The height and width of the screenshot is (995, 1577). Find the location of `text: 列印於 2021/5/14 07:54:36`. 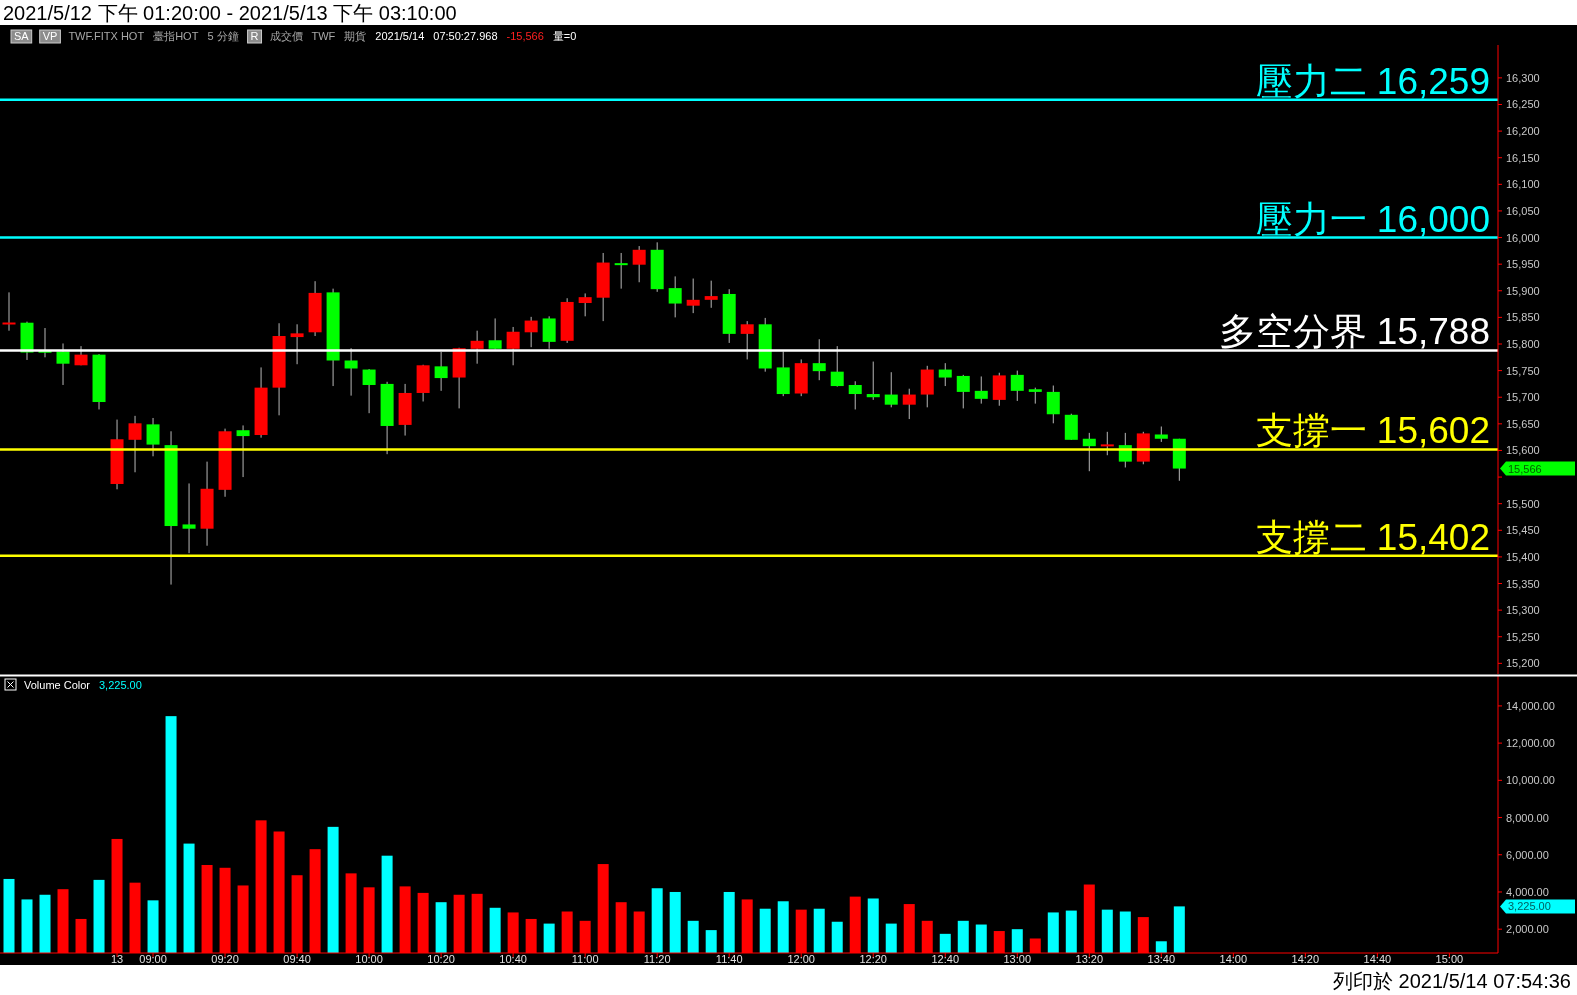

text: 列印於 2021/5/14 07:54:36 is located at coordinates (1452, 981).